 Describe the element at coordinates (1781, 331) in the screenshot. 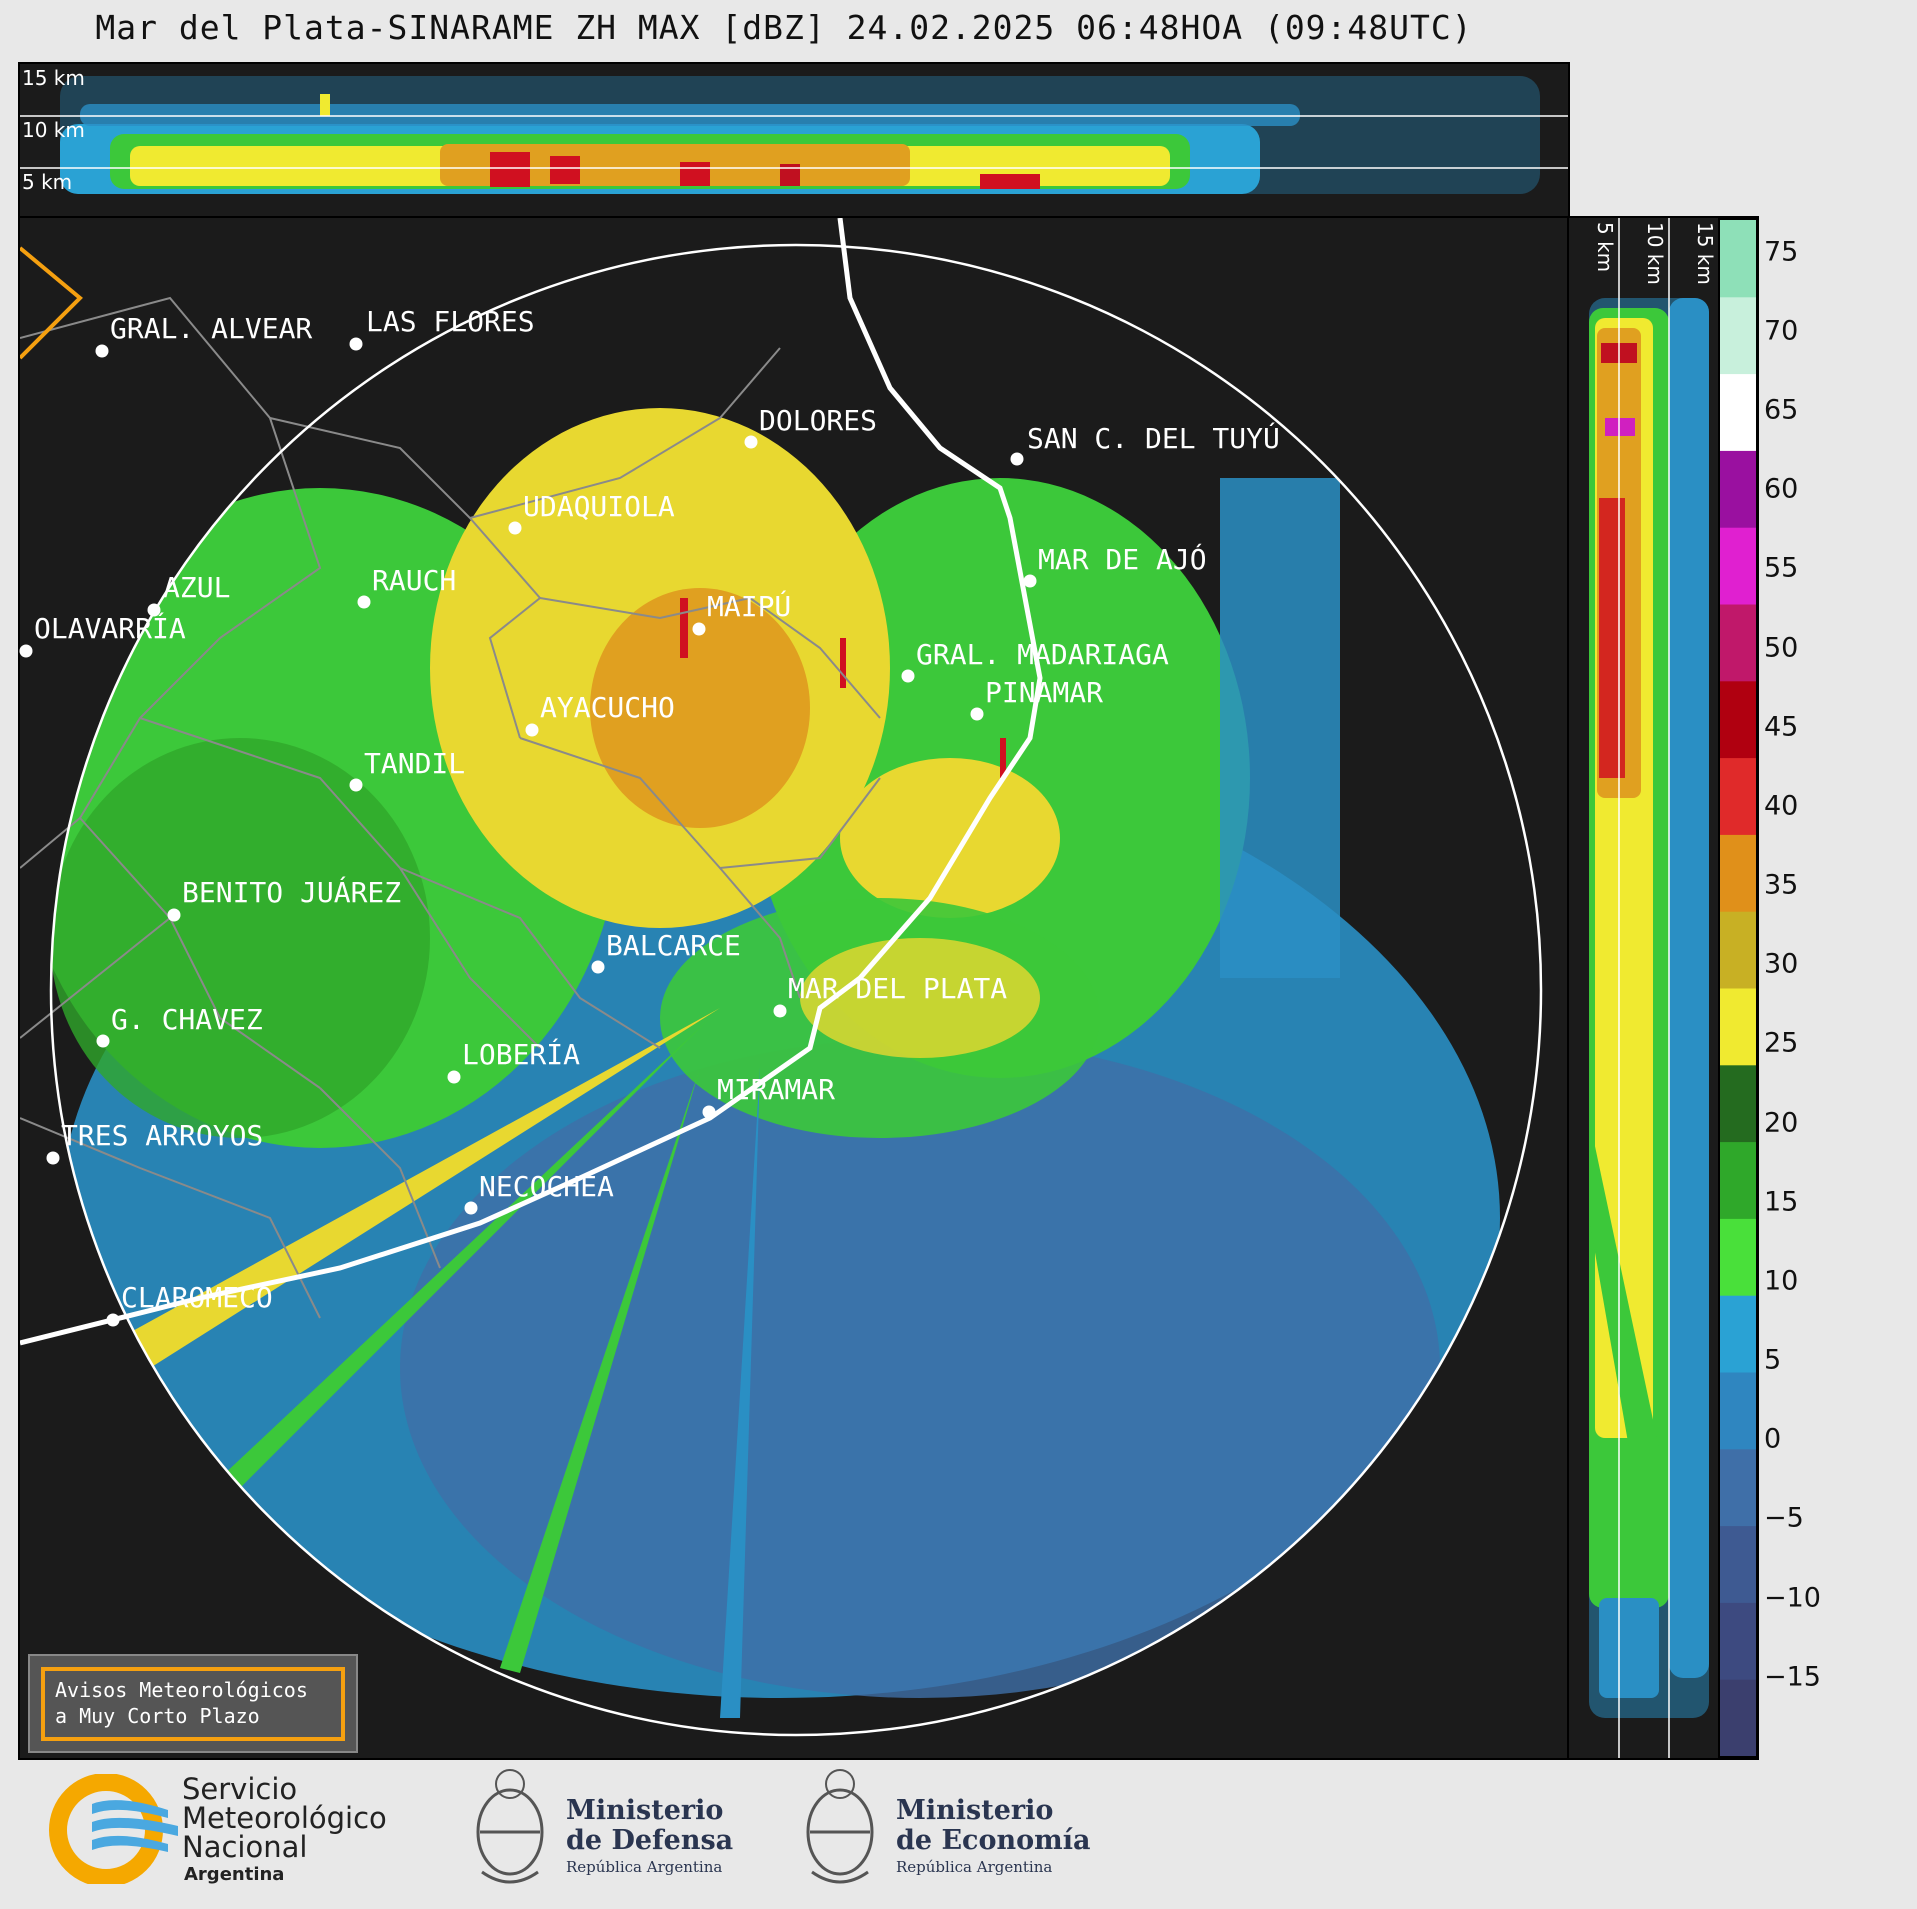

I see `colorbar-tick-label: 70` at that location.